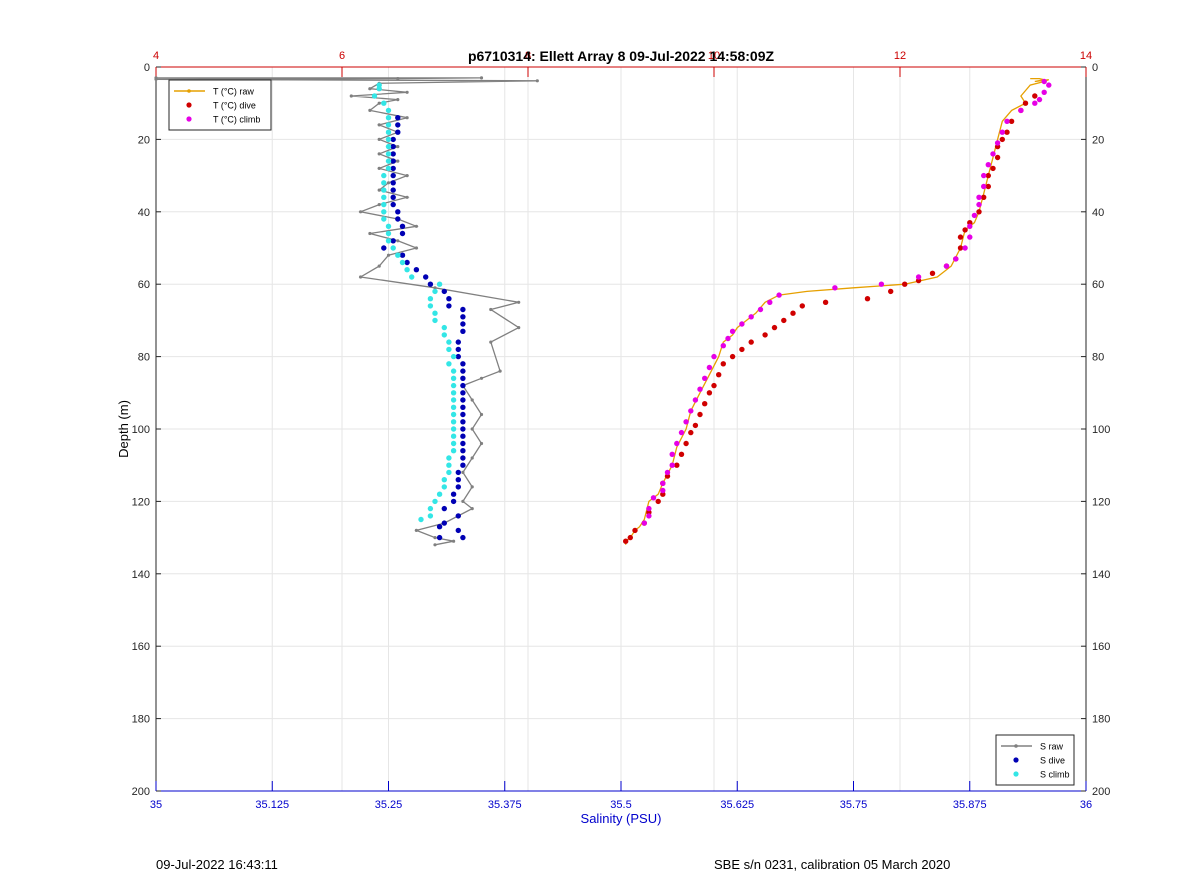  I want to click on depth-tick-label-right: 140, so click(1101, 575).